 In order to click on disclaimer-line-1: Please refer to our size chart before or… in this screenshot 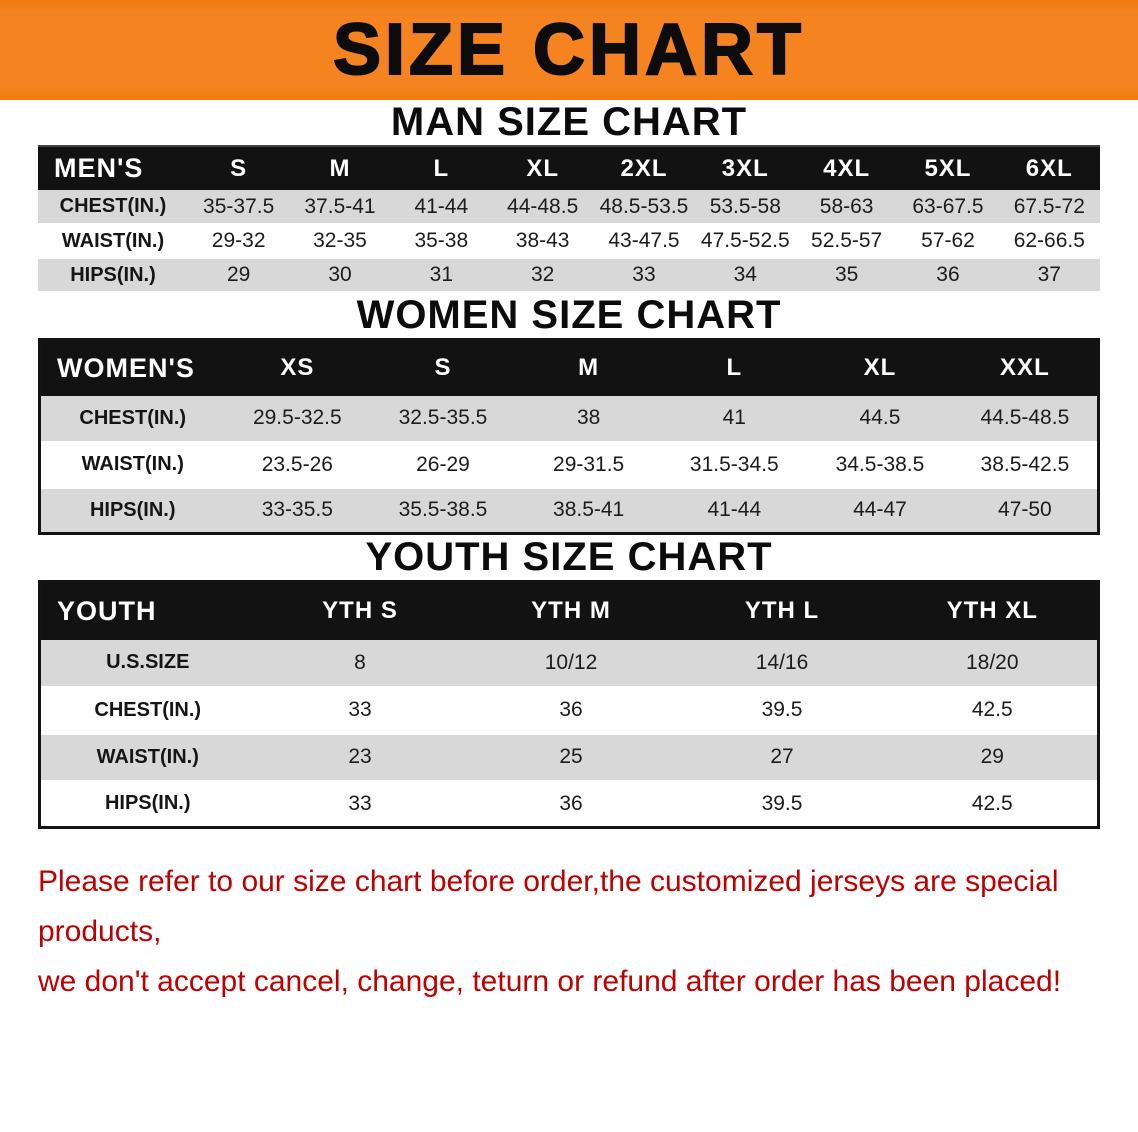, I will do `click(548, 906)`.